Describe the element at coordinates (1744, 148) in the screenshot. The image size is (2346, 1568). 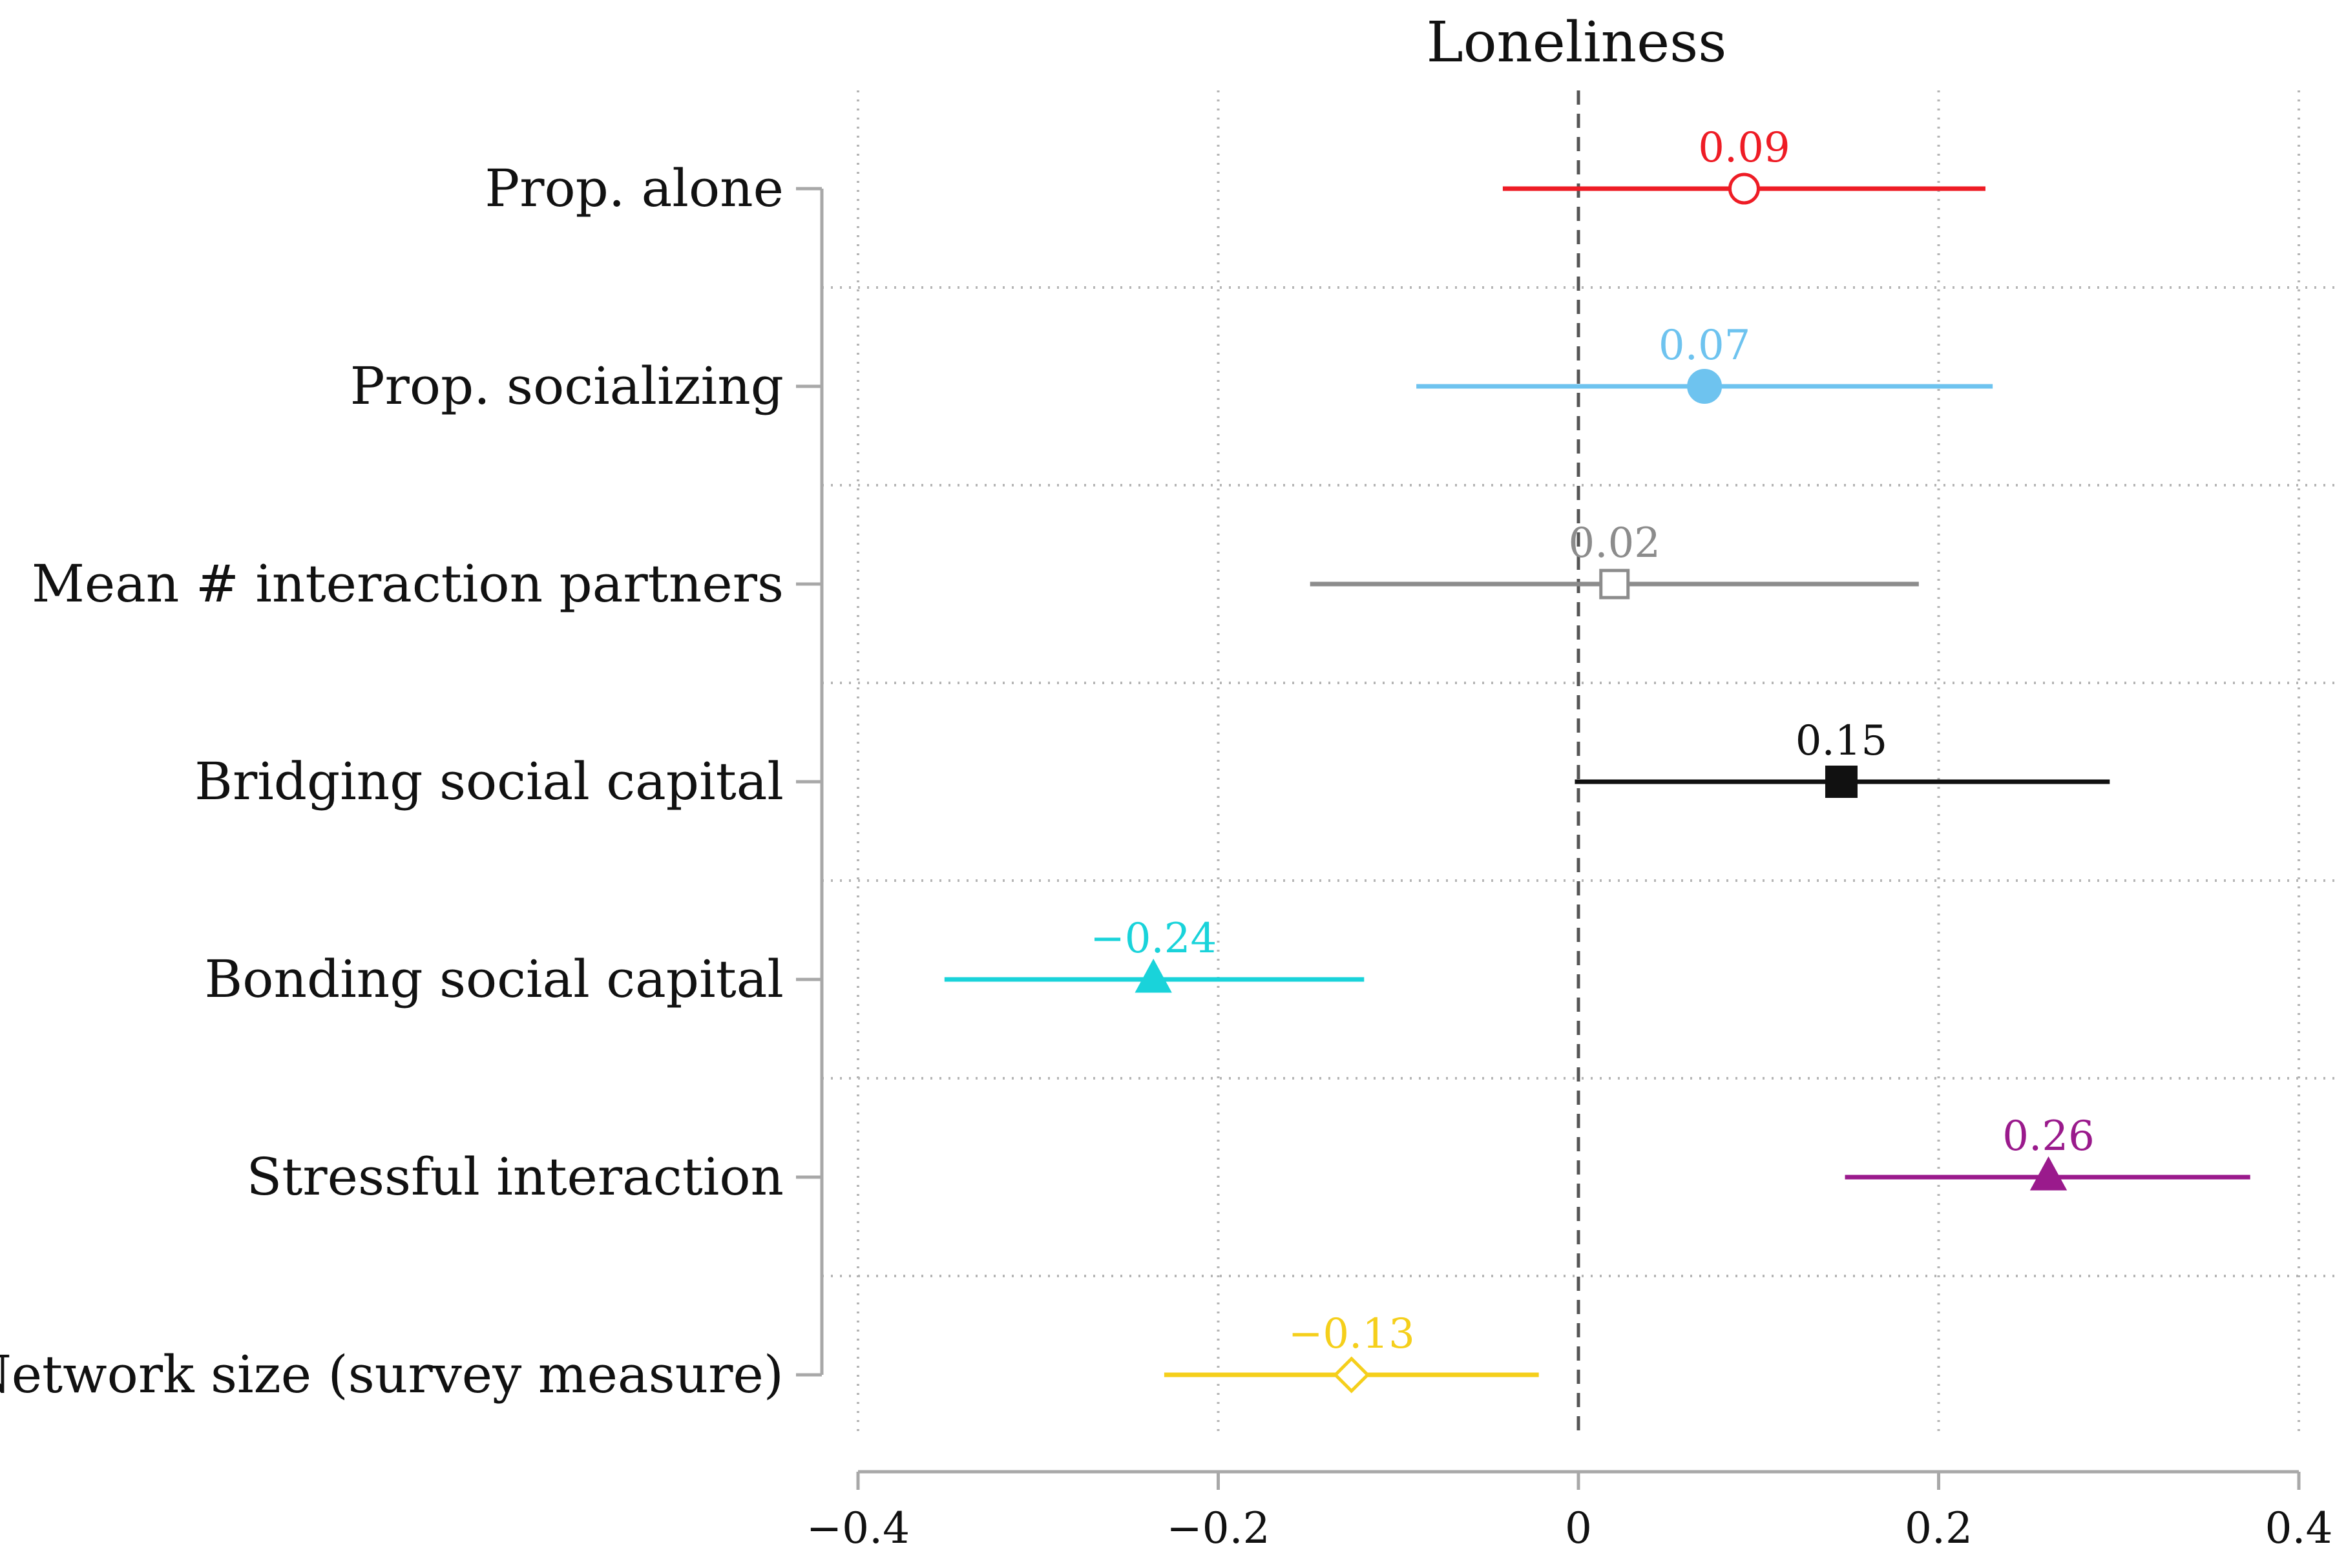
I see `value-label: 0.09` at that location.